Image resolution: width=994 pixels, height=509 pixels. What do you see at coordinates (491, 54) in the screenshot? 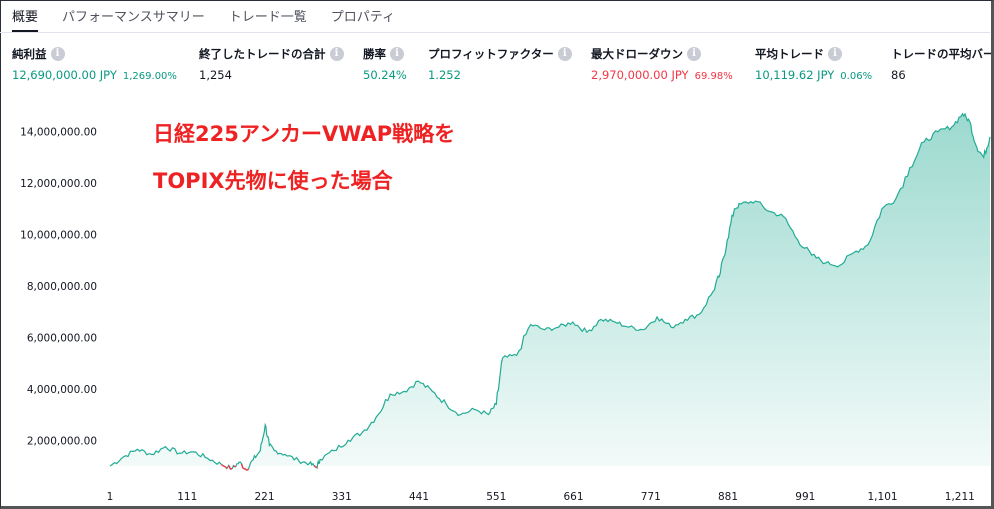
I see `stat-label: プロフィットファクター` at bounding box center [491, 54].